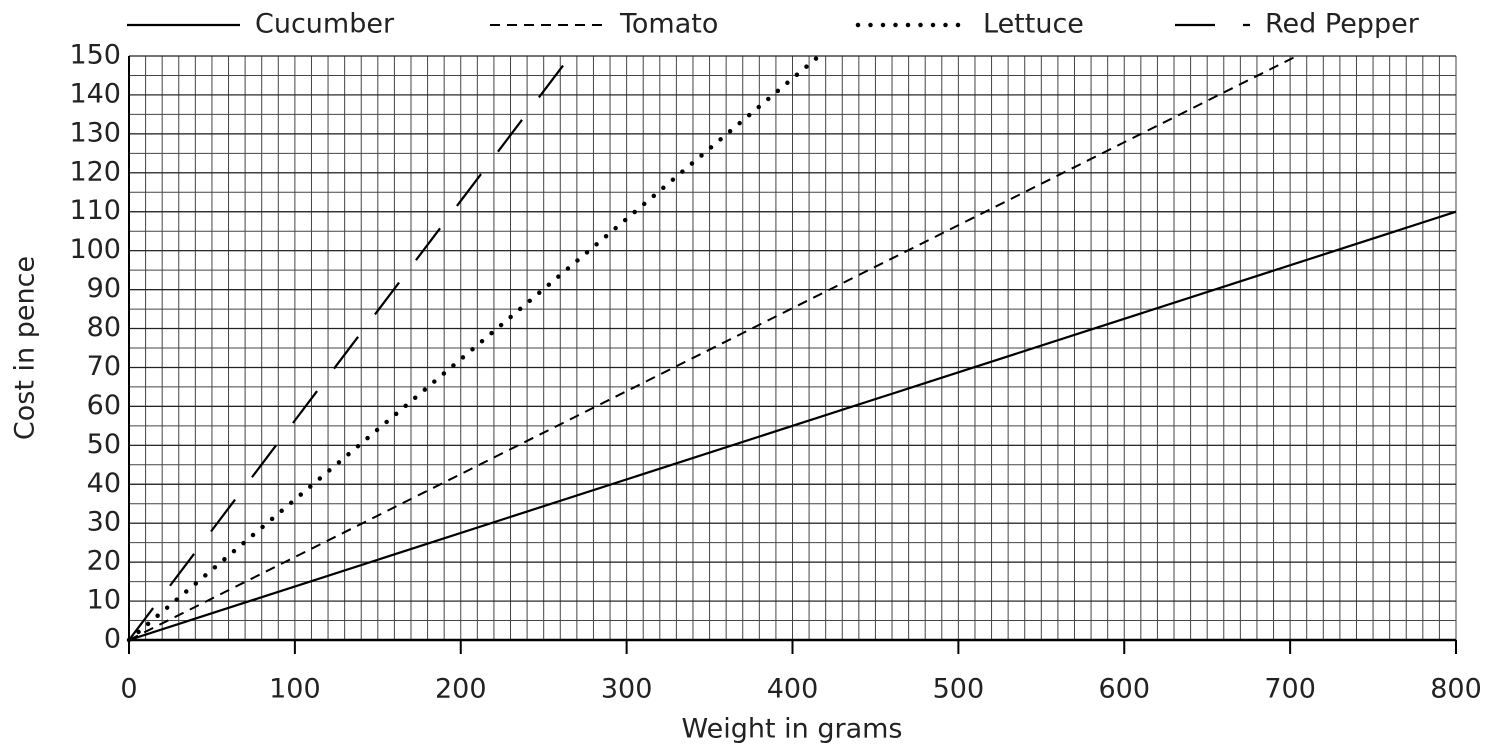 The width and height of the screenshot is (1505, 749). What do you see at coordinates (128, 689) in the screenshot?
I see `x-tick-label: 0` at bounding box center [128, 689].